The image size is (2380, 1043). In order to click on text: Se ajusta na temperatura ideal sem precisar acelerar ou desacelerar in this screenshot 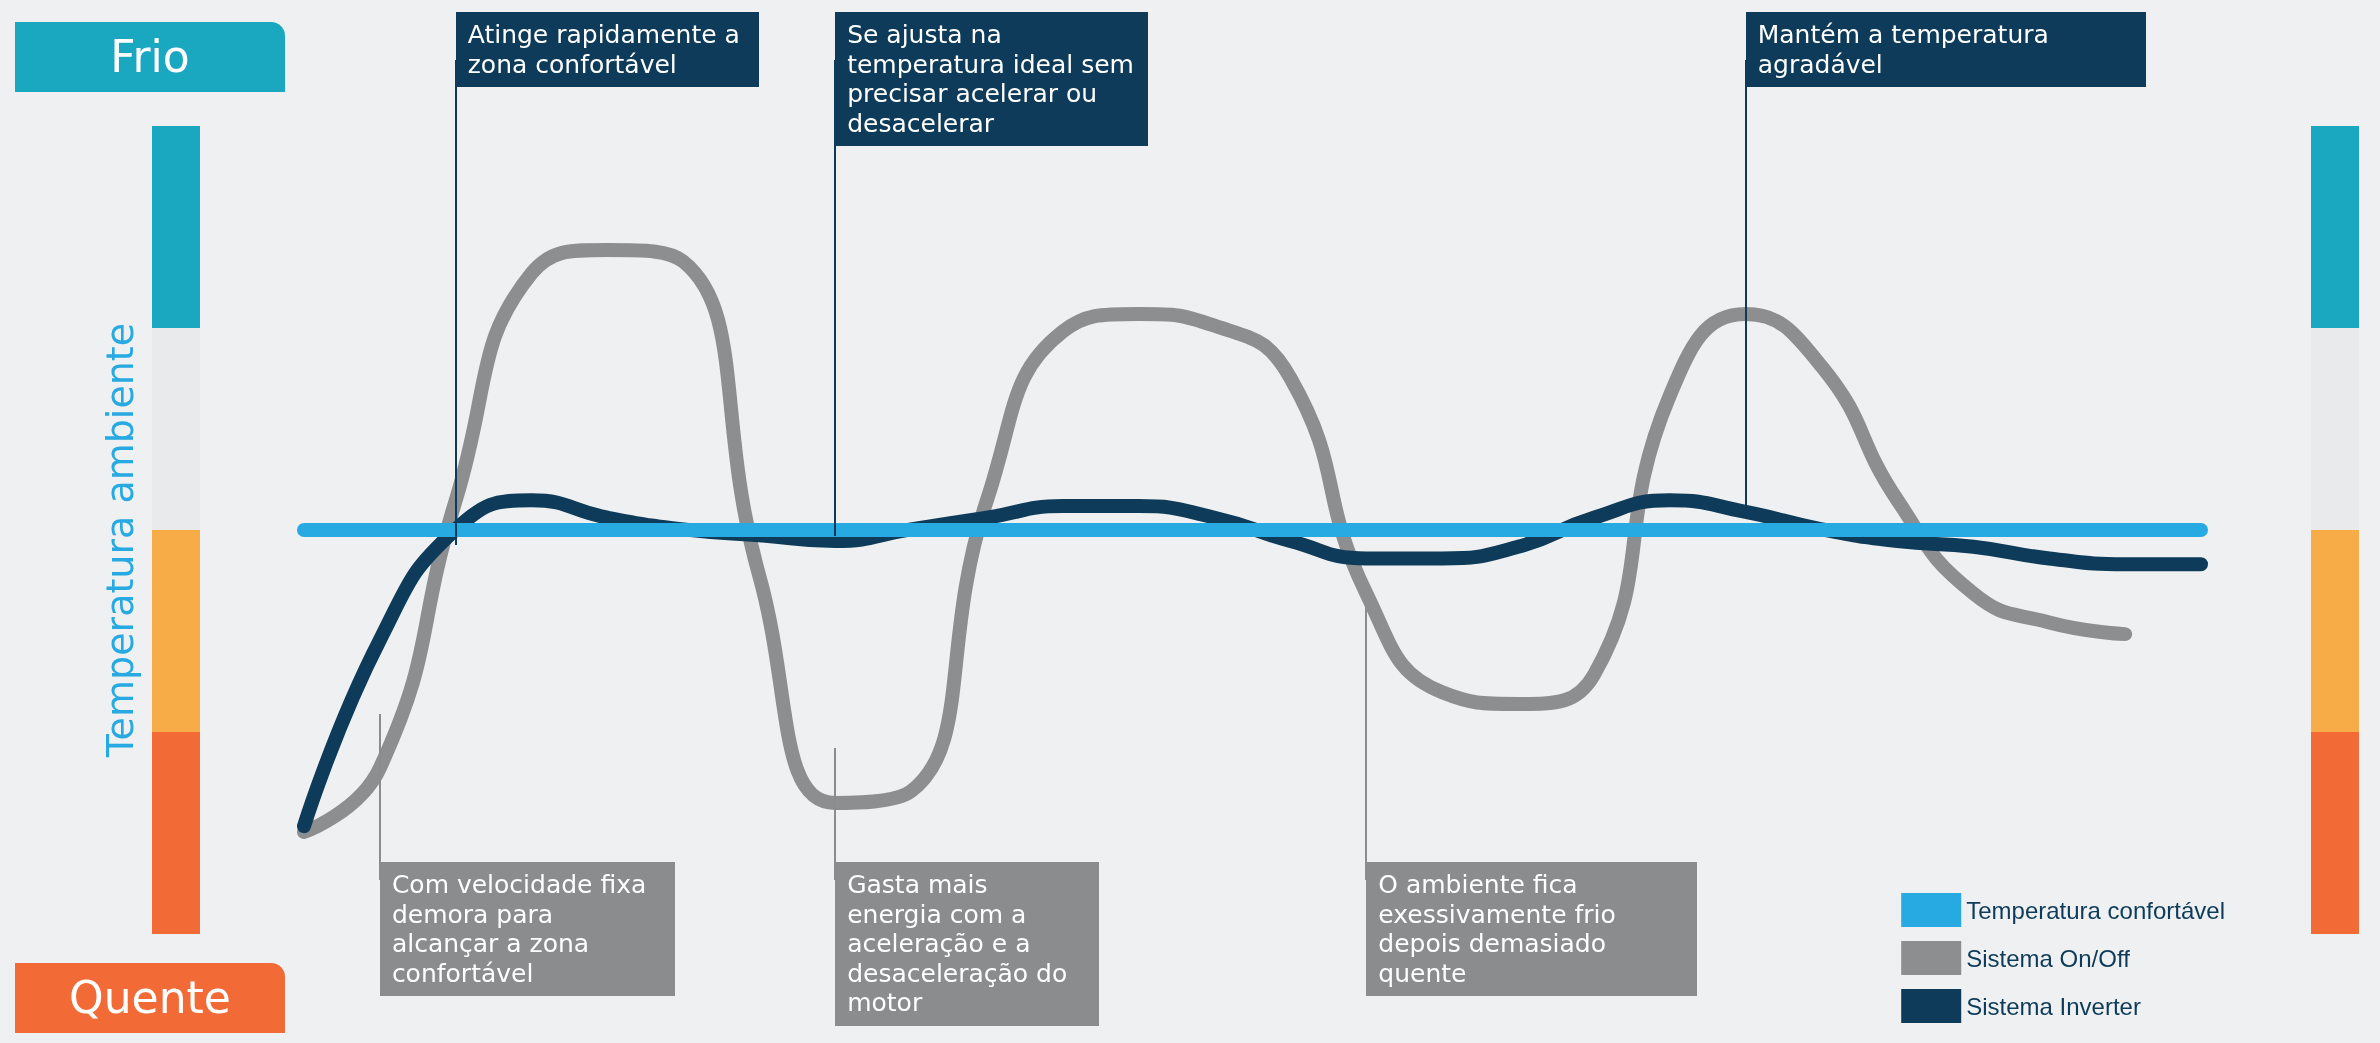, I will do `click(992, 79)`.